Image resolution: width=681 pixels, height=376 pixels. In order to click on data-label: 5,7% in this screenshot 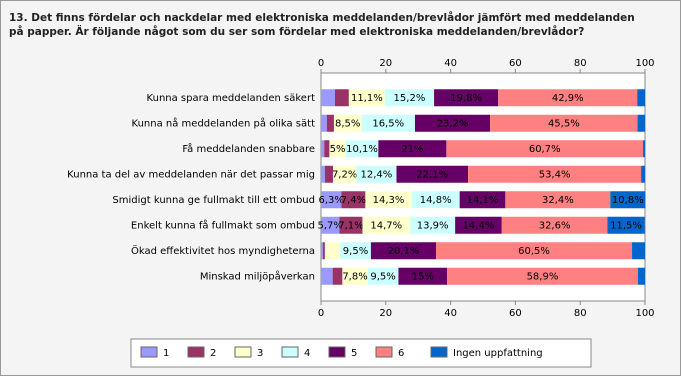, I will do `click(330, 225)`.